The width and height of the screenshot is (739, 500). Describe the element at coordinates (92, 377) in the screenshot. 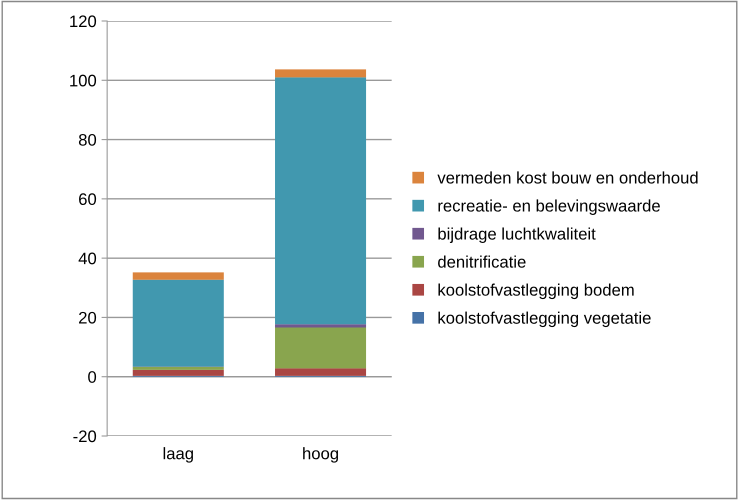

I see `y-tick-label: 0` at that location.